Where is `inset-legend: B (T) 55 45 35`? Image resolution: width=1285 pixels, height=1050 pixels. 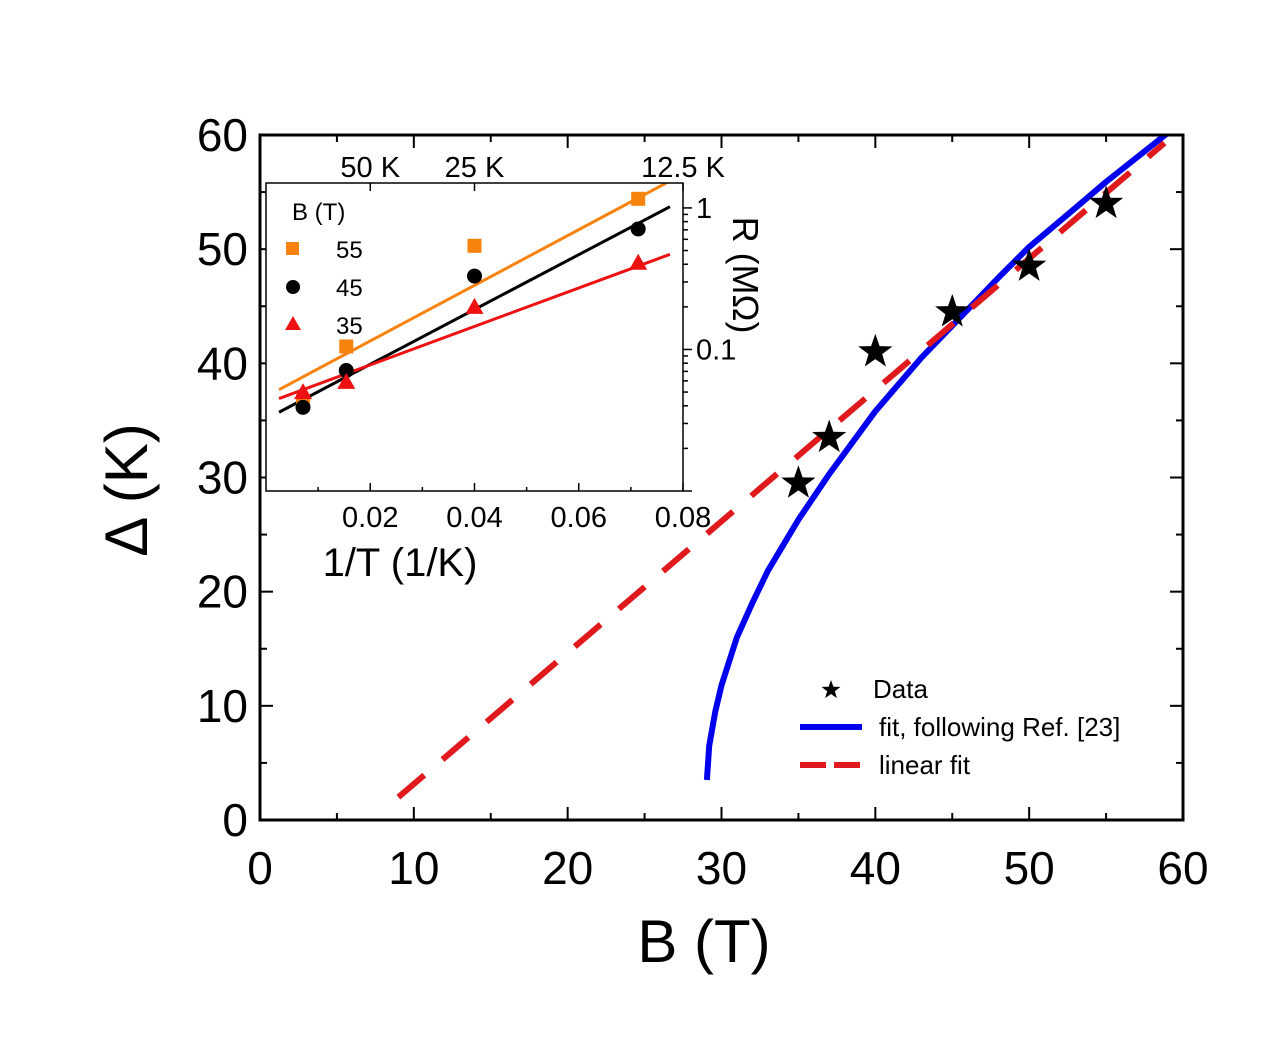 inset-legend: B (T) 55 45 35 is located at coordinates (324, 269).